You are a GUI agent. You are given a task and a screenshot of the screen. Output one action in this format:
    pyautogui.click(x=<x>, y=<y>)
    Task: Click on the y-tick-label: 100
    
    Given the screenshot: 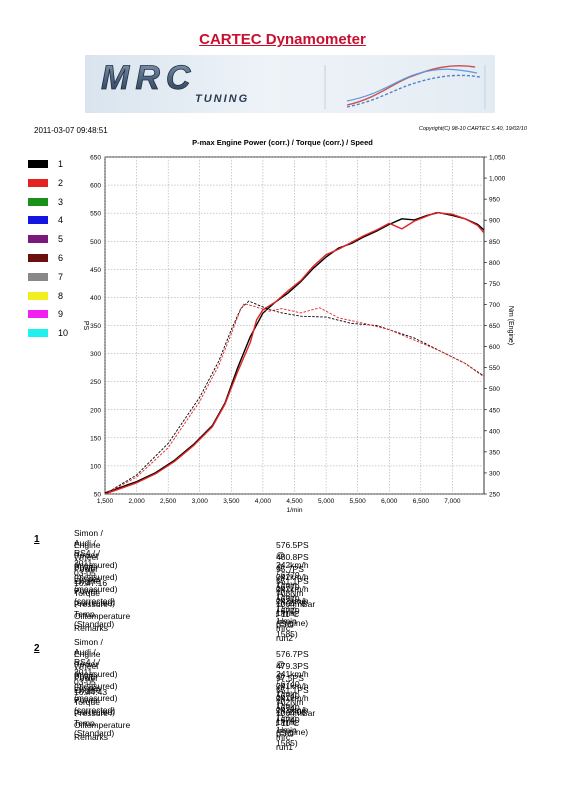 What is the action you would take?
    pyautogui.click(x=95, y=466)
    